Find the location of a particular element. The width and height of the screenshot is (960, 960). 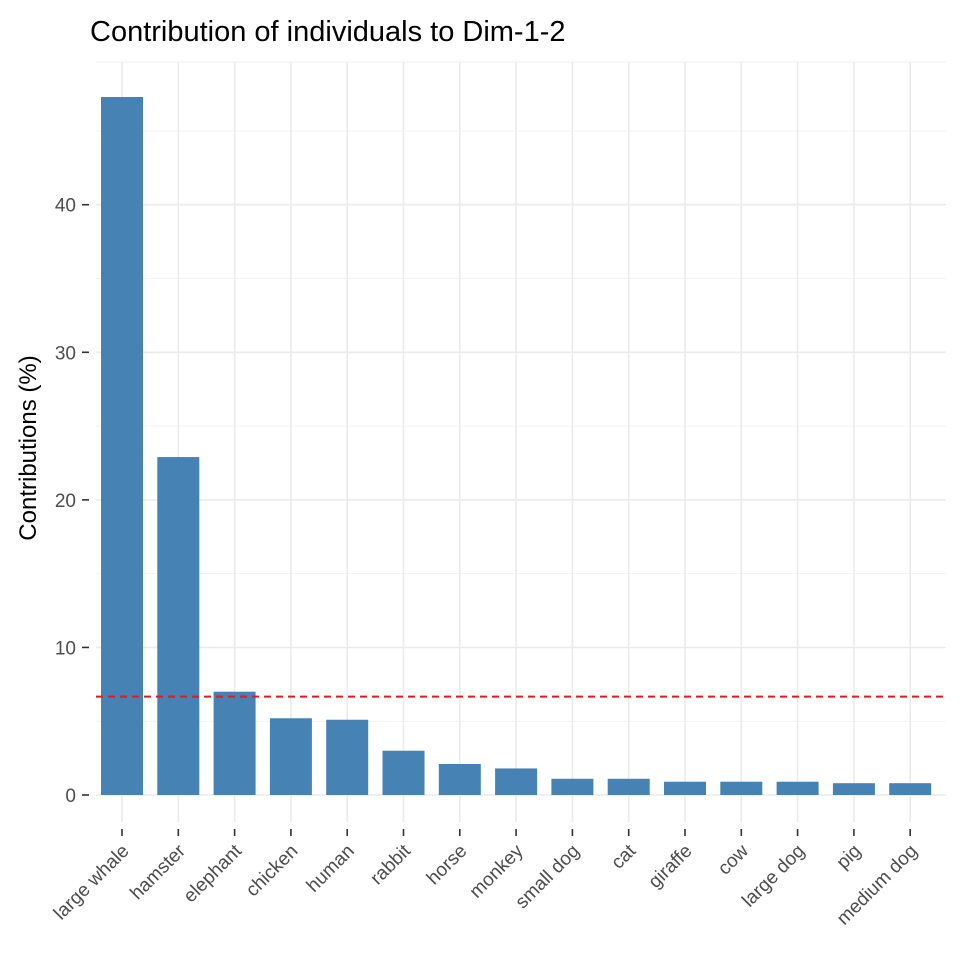

x-tick-label: large whale is located at coordinates (92, 883).